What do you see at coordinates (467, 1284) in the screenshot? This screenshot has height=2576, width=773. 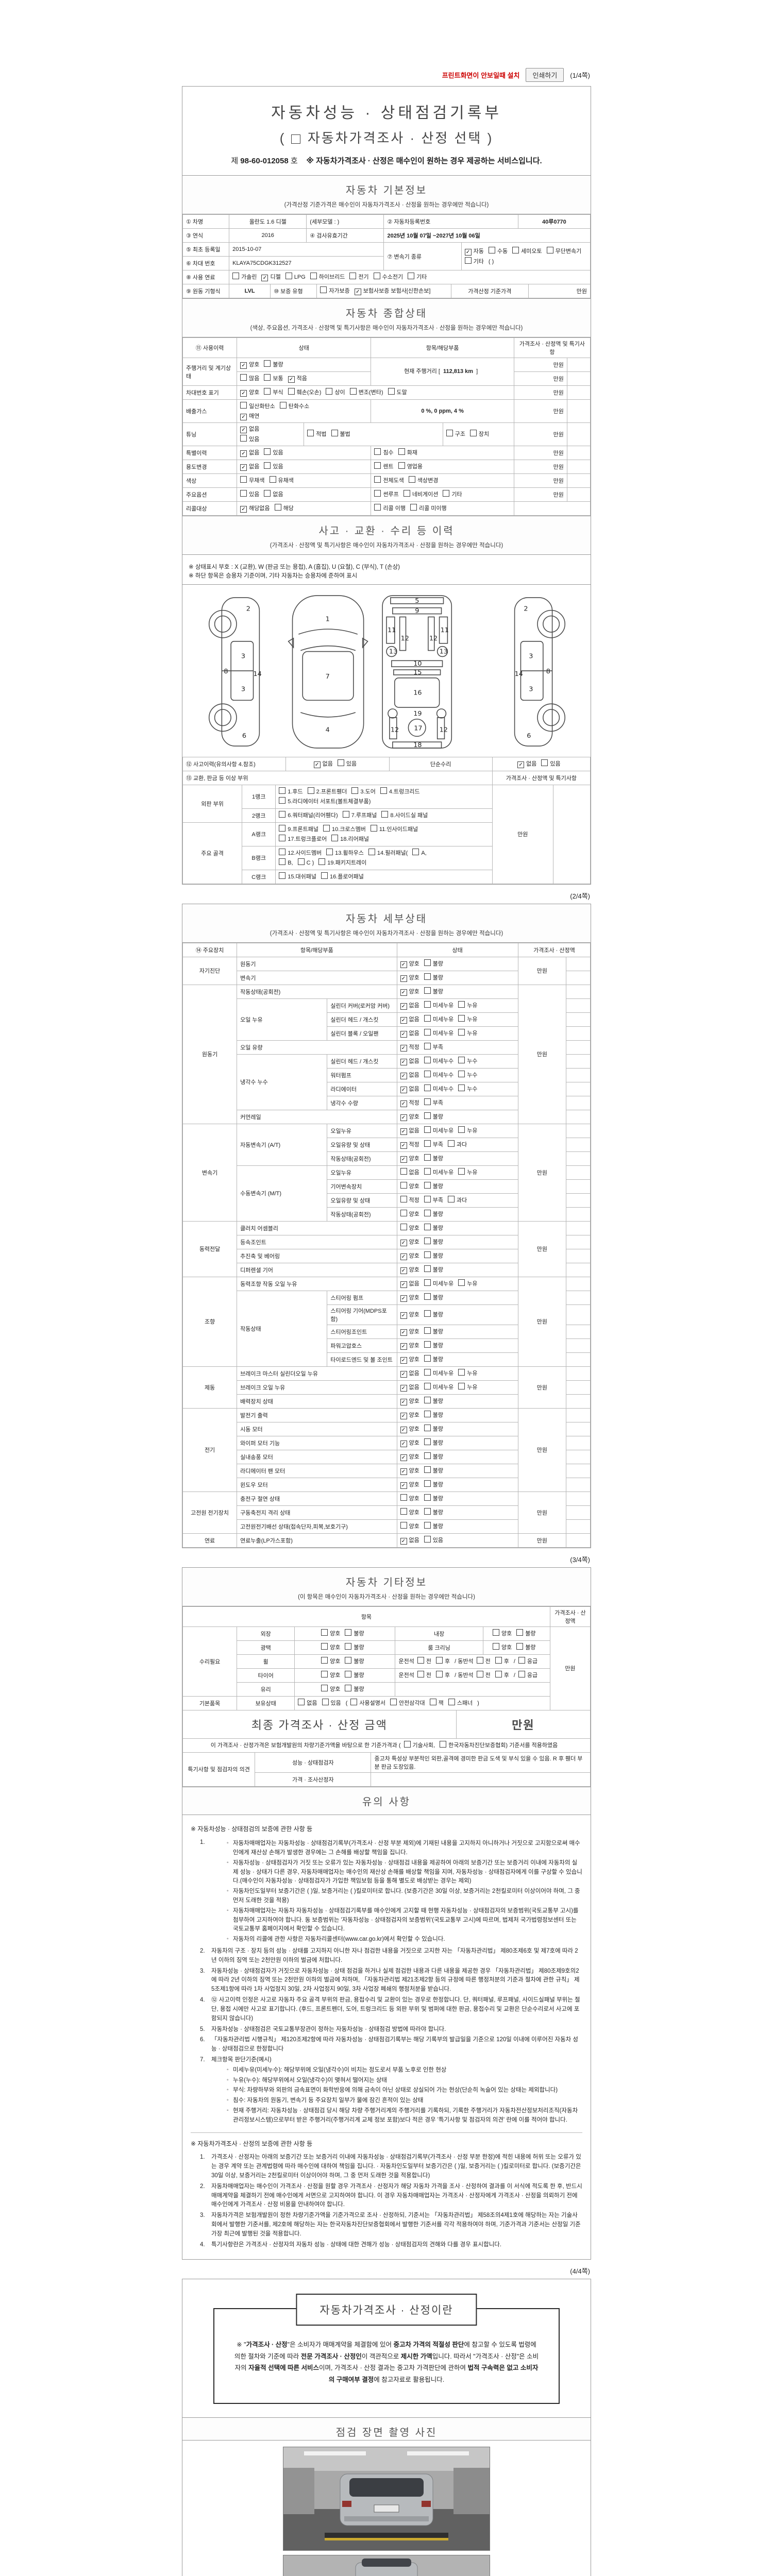 I see `checkbox-option: 누유` at bounding box center [467, 1284].